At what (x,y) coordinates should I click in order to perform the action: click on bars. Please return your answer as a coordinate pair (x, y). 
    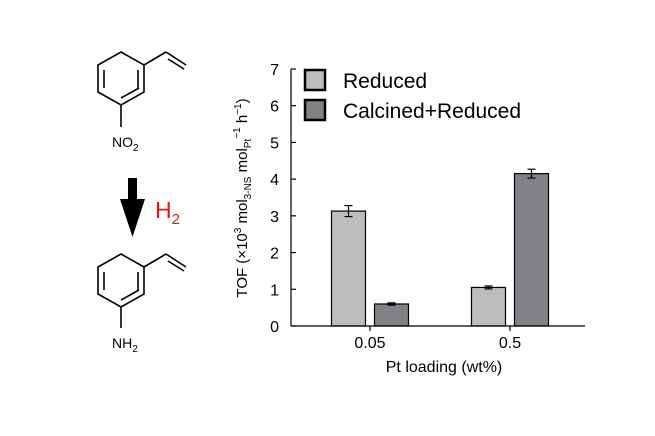
    Looking at the image, I should click on (440, 247).